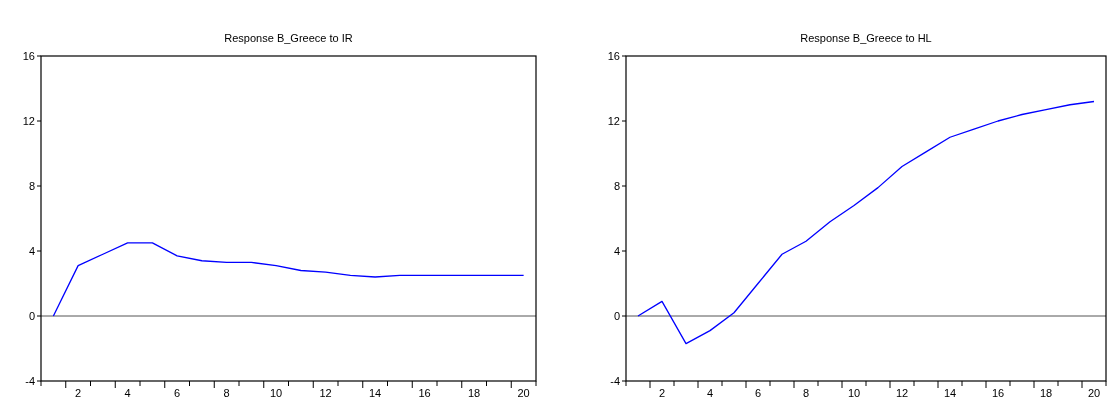  What do you see at coordinates (288, 38) in the screenshot?
I see `chart-title: Response B_Greece to IR` at bounding box center [288, 38].